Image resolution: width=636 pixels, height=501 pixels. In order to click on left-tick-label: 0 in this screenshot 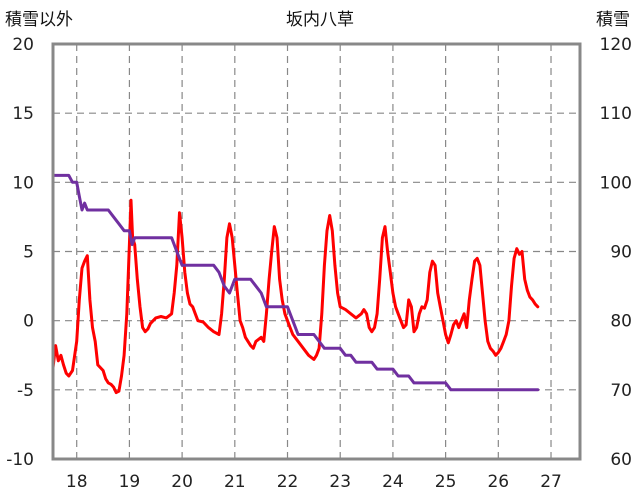, I will do `click(28, 322)`.